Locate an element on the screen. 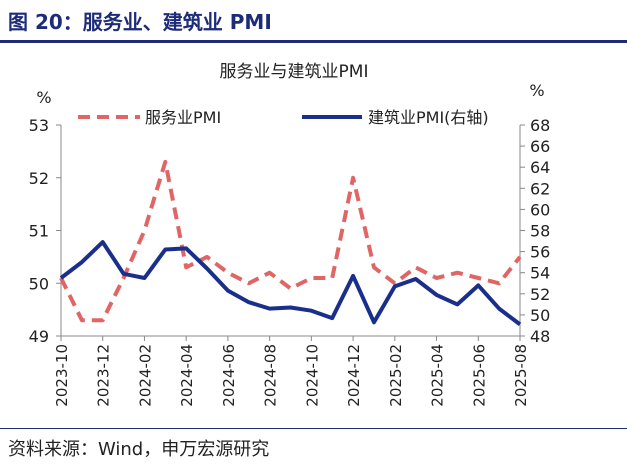 The height and width of the screenshot is (468, 627). right-tick-label: 68 is located at coordinates (540, 125).